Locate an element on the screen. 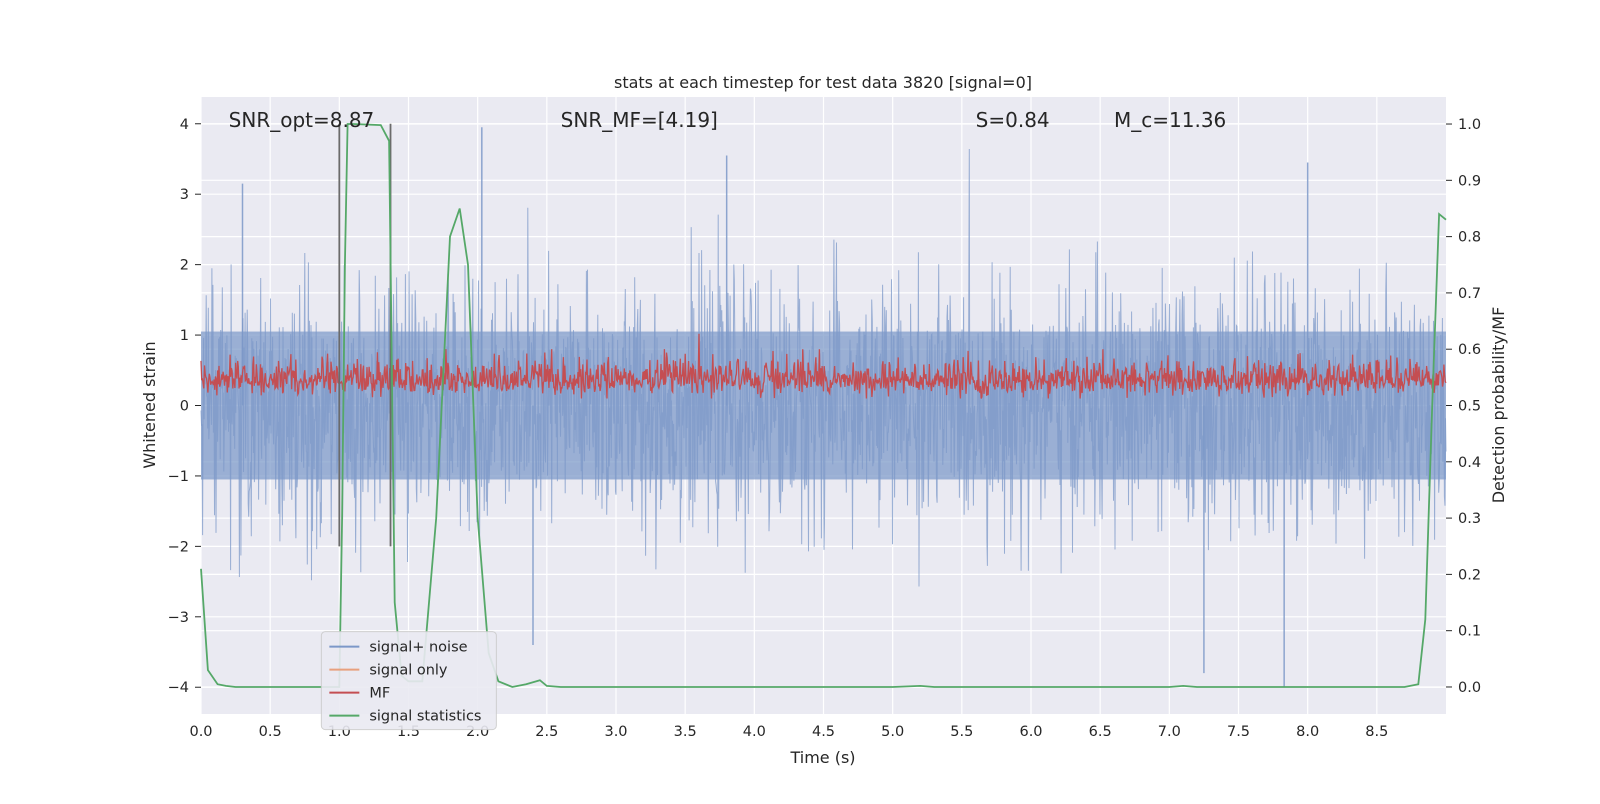 The height and width of the screenshot is (804, 1600). x-tick-label: 7.5 is located at coordinates (1238, 732).